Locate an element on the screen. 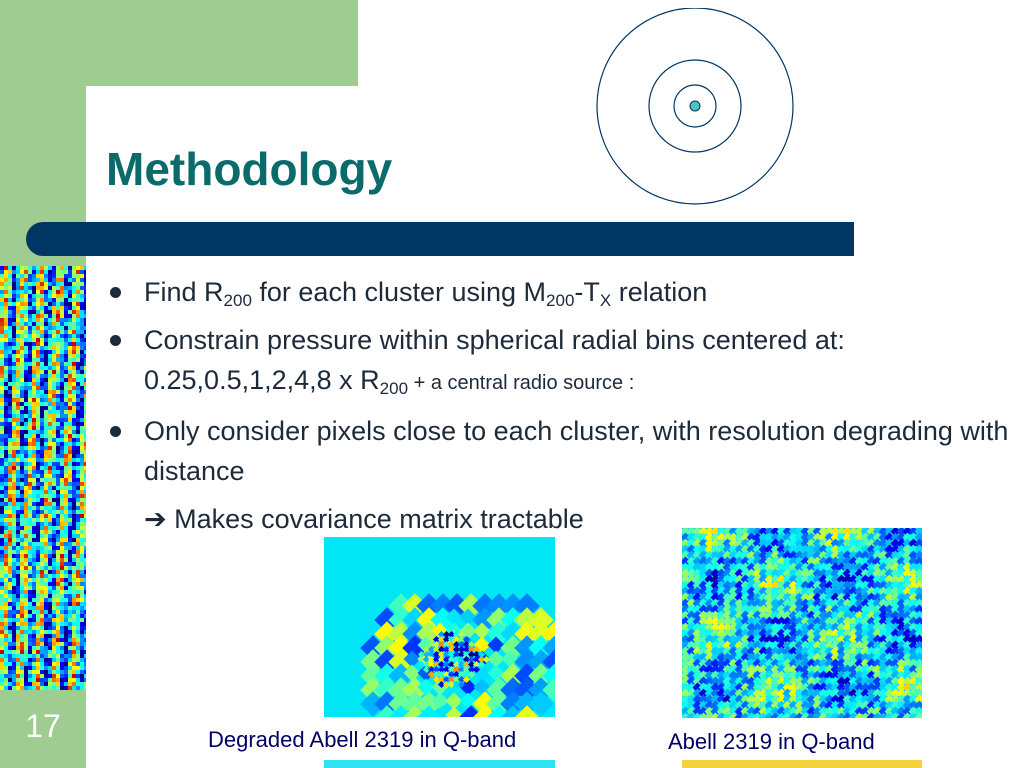 This screenshot has height=768, width=1024. noise-map-strip is located at coordinates (43, 478).